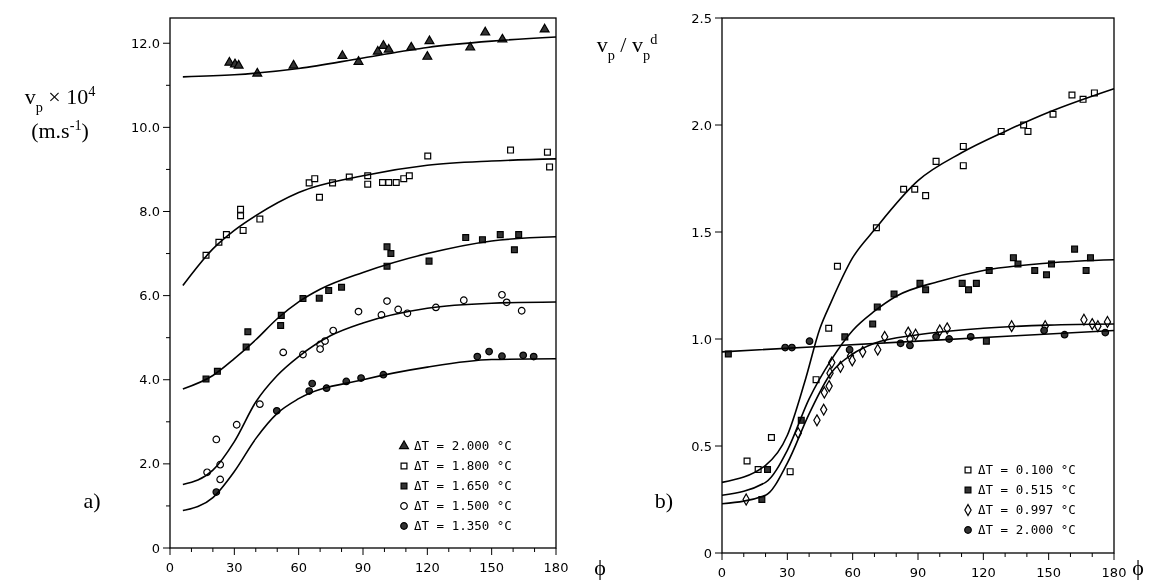 The width and height of the screenshot is (1153, 588). Describe the element at coordinates (701, 339) in the screenshot. I see `y-tick-label: 1.0` at that location.